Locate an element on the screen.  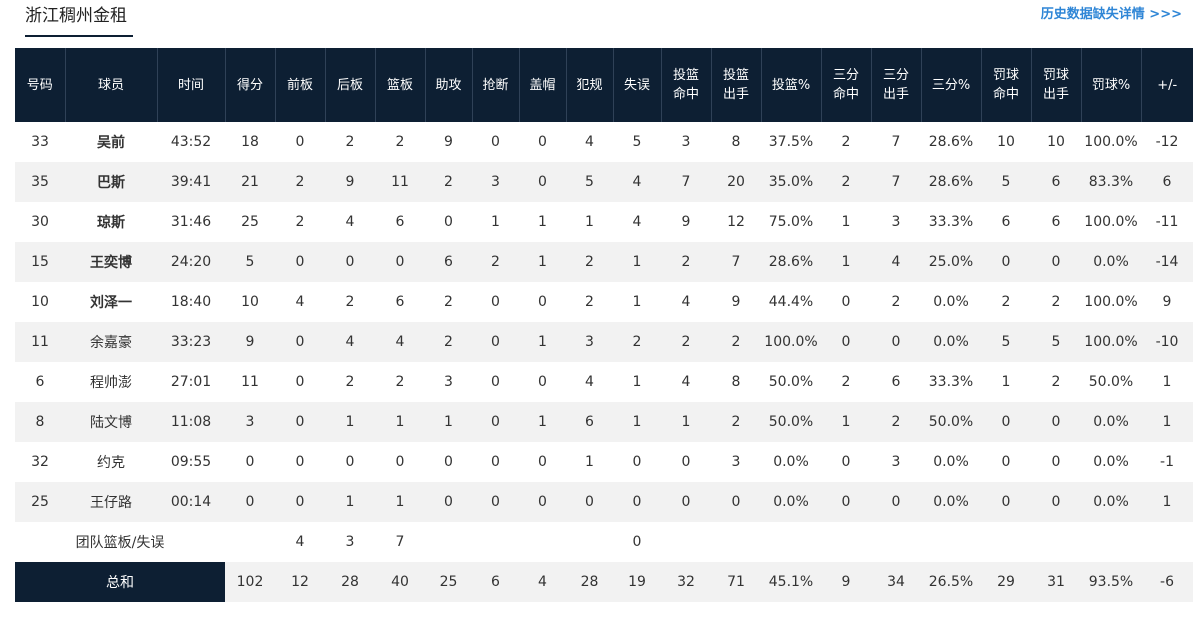
stat-cell: -10 is located at coordinates (1167, 342).